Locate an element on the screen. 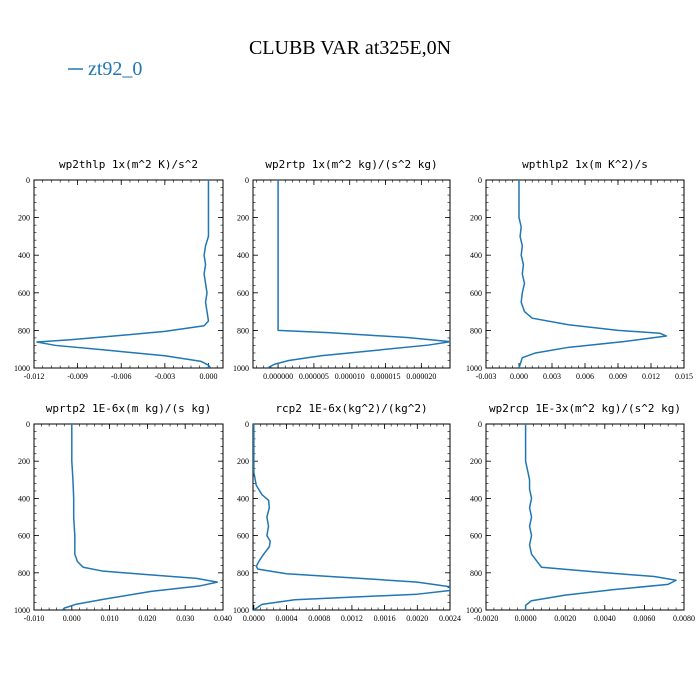 This screenshot has height=700, width=700. panel-title: wprtp2 1E-6x(m kg)/(s kg) is located at coordinates (129, 408).